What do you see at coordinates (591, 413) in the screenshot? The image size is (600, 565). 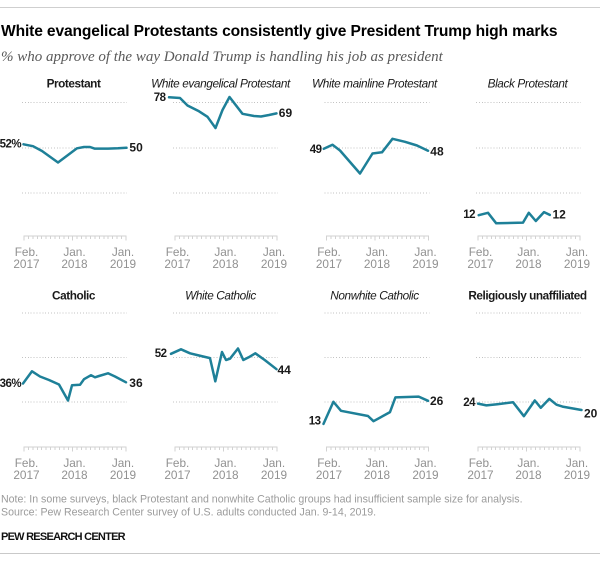 I see `svg-text: 20` at bounding box center [591, 413].